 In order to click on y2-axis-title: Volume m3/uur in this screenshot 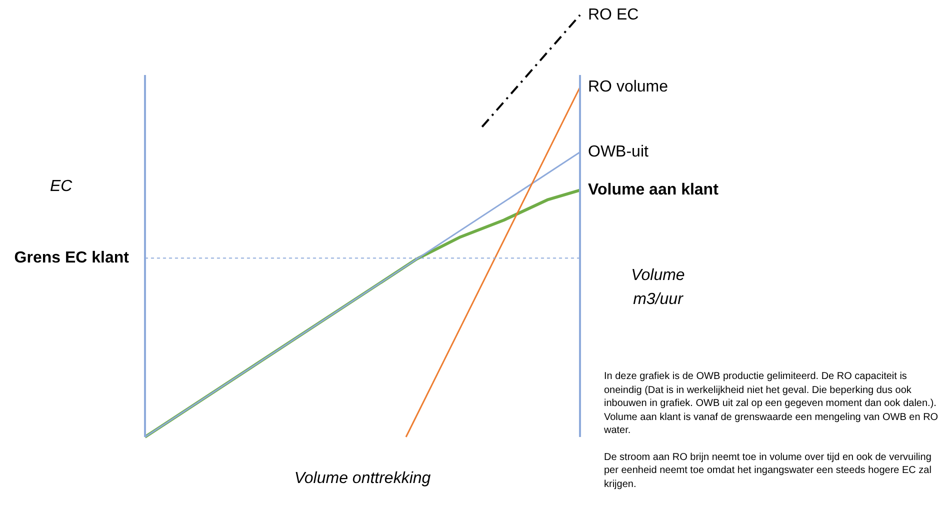, I will do `click(658, 288)`.